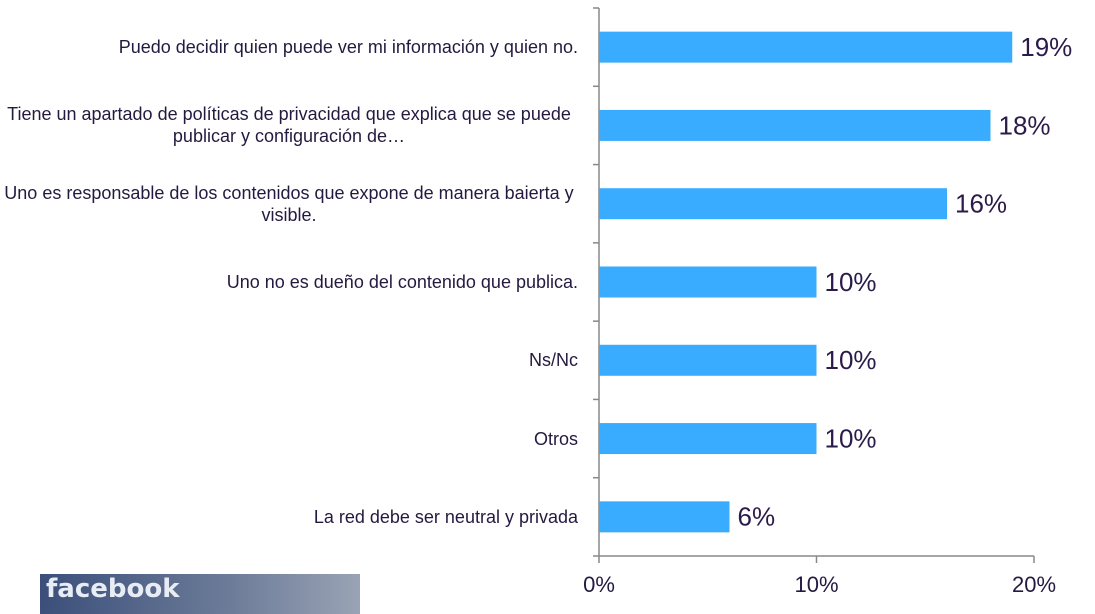 This screenshot has width=1095, height=614. What do you see at coordinates (555, 438) in the screenshot?
I see `category-label: Otros` at bounding box center [555, 438].